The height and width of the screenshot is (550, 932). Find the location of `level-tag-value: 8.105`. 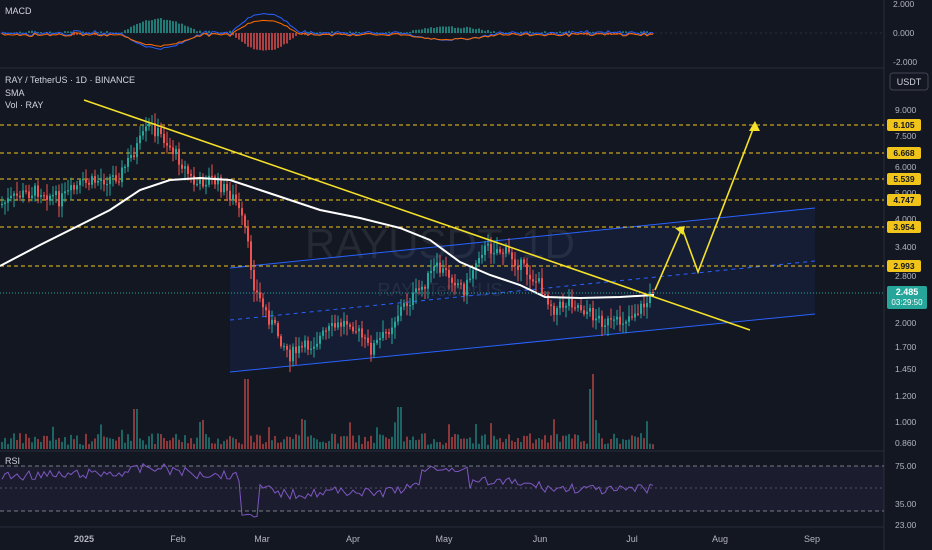

level-tag-value: 8.105 is located at coordinates (904, 125).